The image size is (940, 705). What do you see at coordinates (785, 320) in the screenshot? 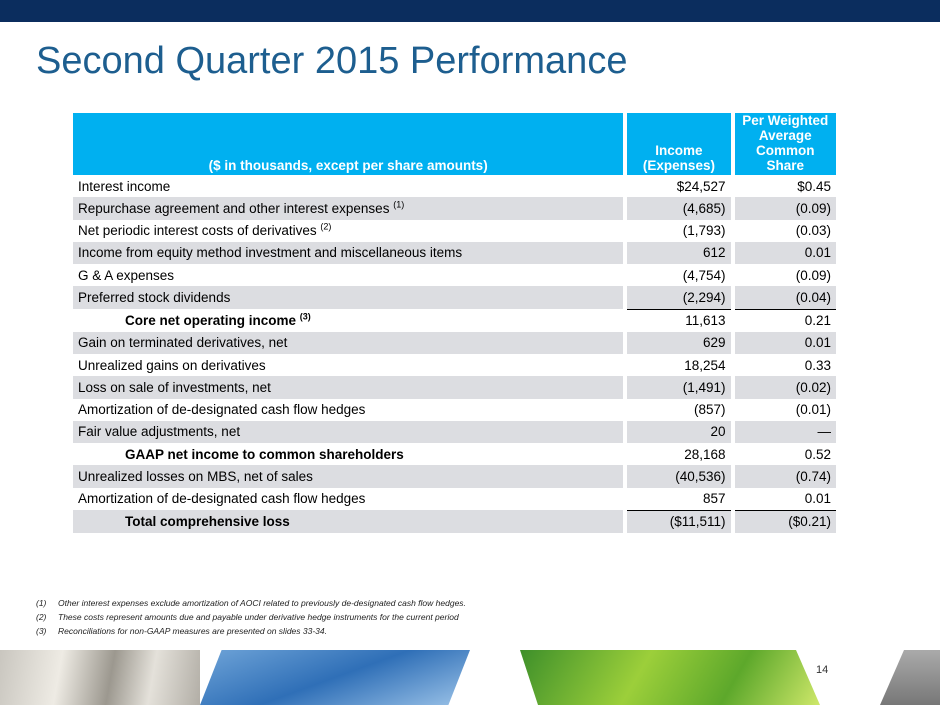
I see `per-share-cell: 0.21` at bounding box center [785, 320].